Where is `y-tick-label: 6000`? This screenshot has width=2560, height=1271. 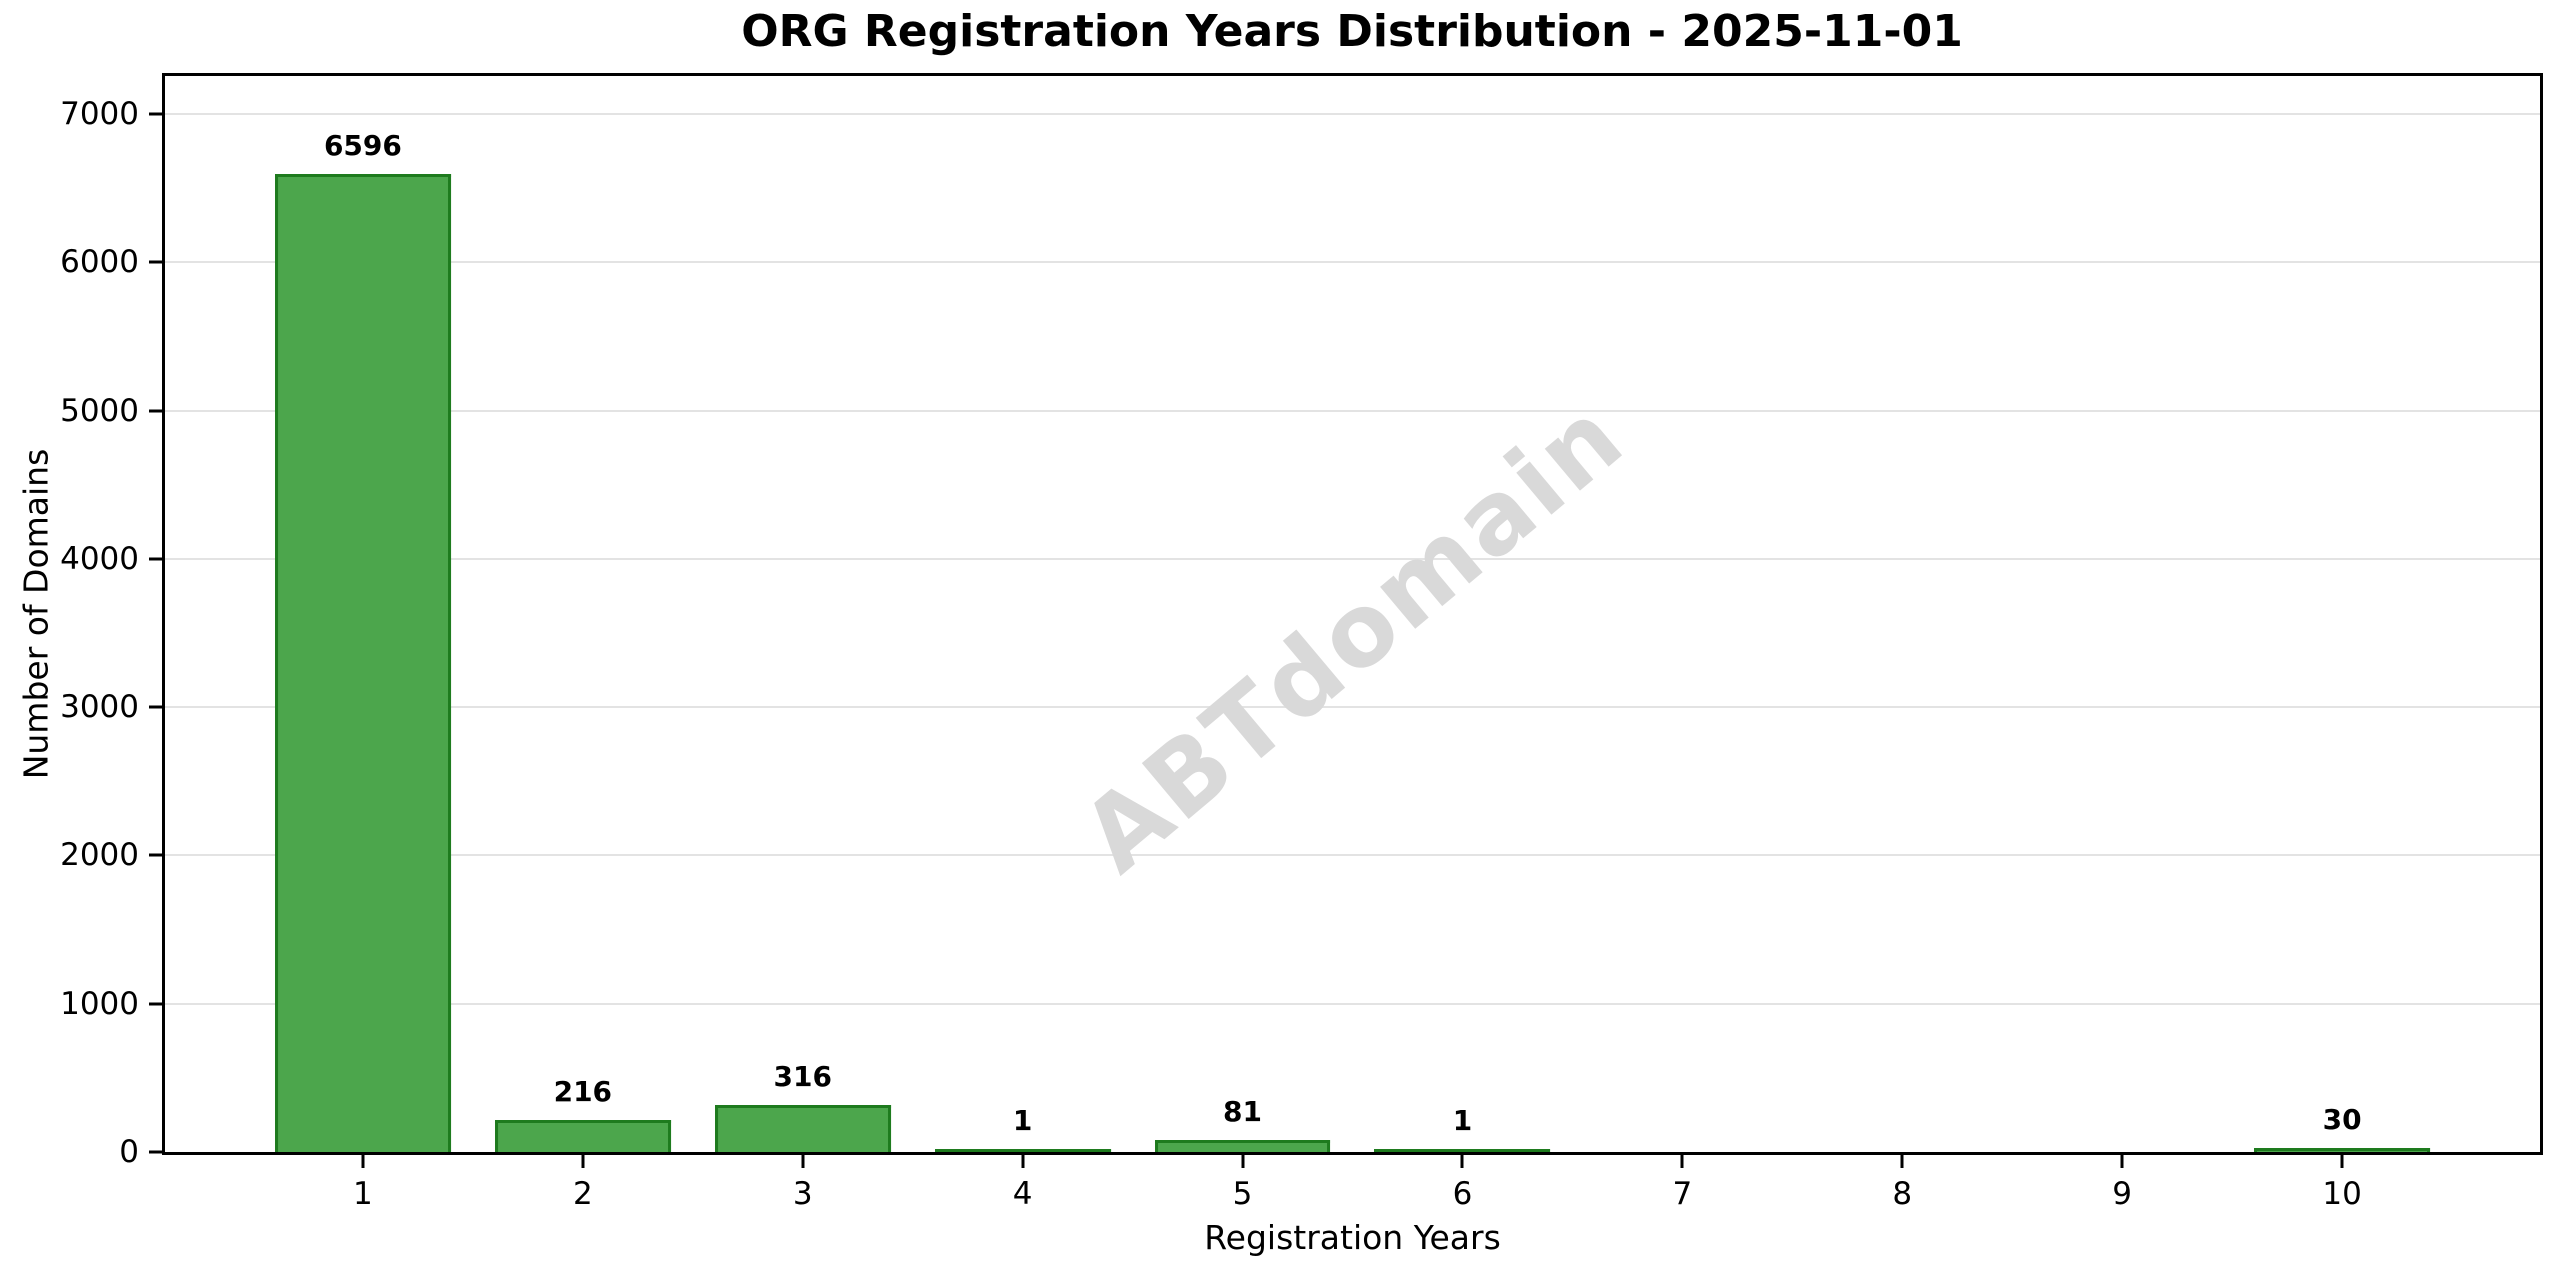 y-tick-label: 6000 is located at coordinates (99, 262).